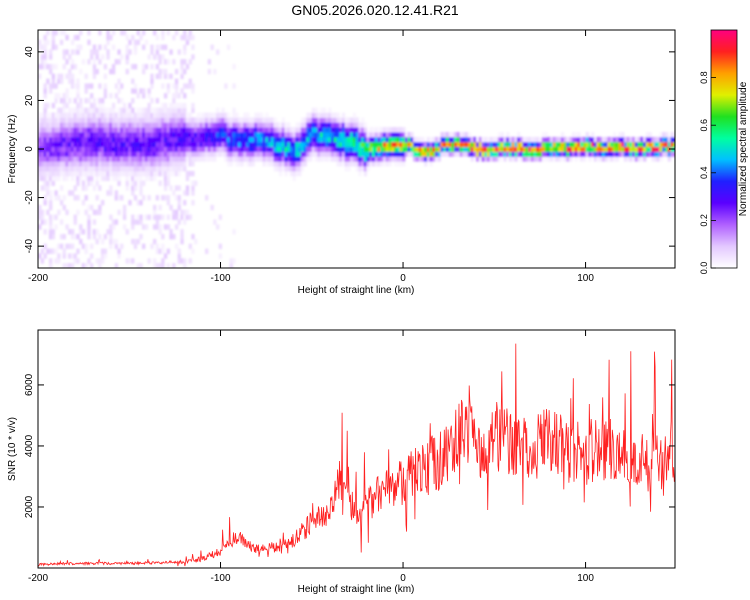 This screenshot has width=750, height=600. I want to click on y-tick-label: 20, so click(29, 100).